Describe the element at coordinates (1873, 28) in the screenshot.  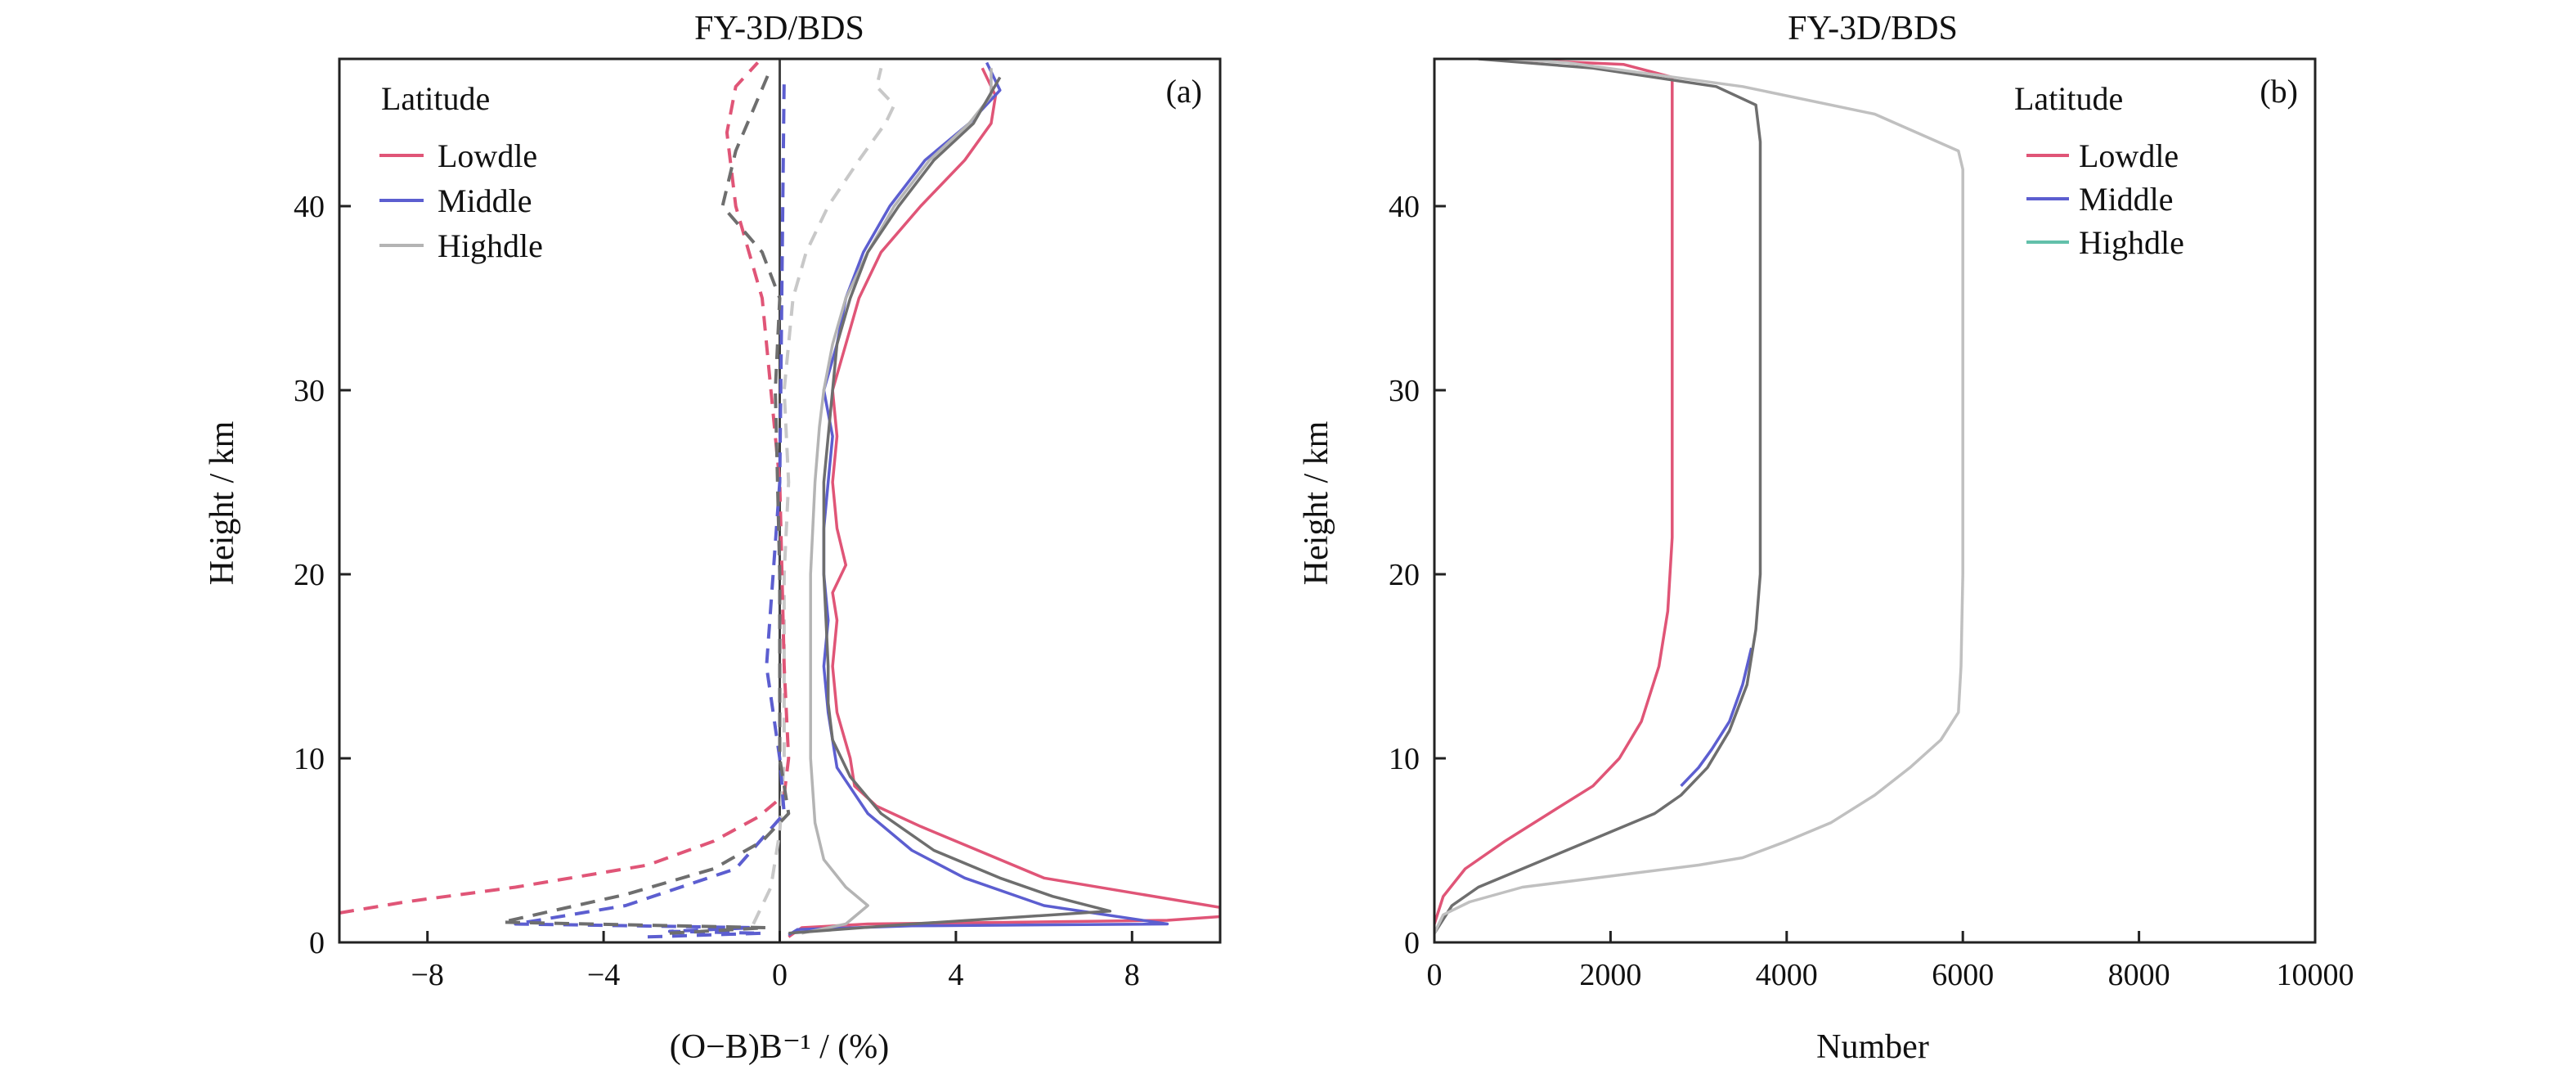
I see `panel-b-title: FY-3D/BDS` at that location.